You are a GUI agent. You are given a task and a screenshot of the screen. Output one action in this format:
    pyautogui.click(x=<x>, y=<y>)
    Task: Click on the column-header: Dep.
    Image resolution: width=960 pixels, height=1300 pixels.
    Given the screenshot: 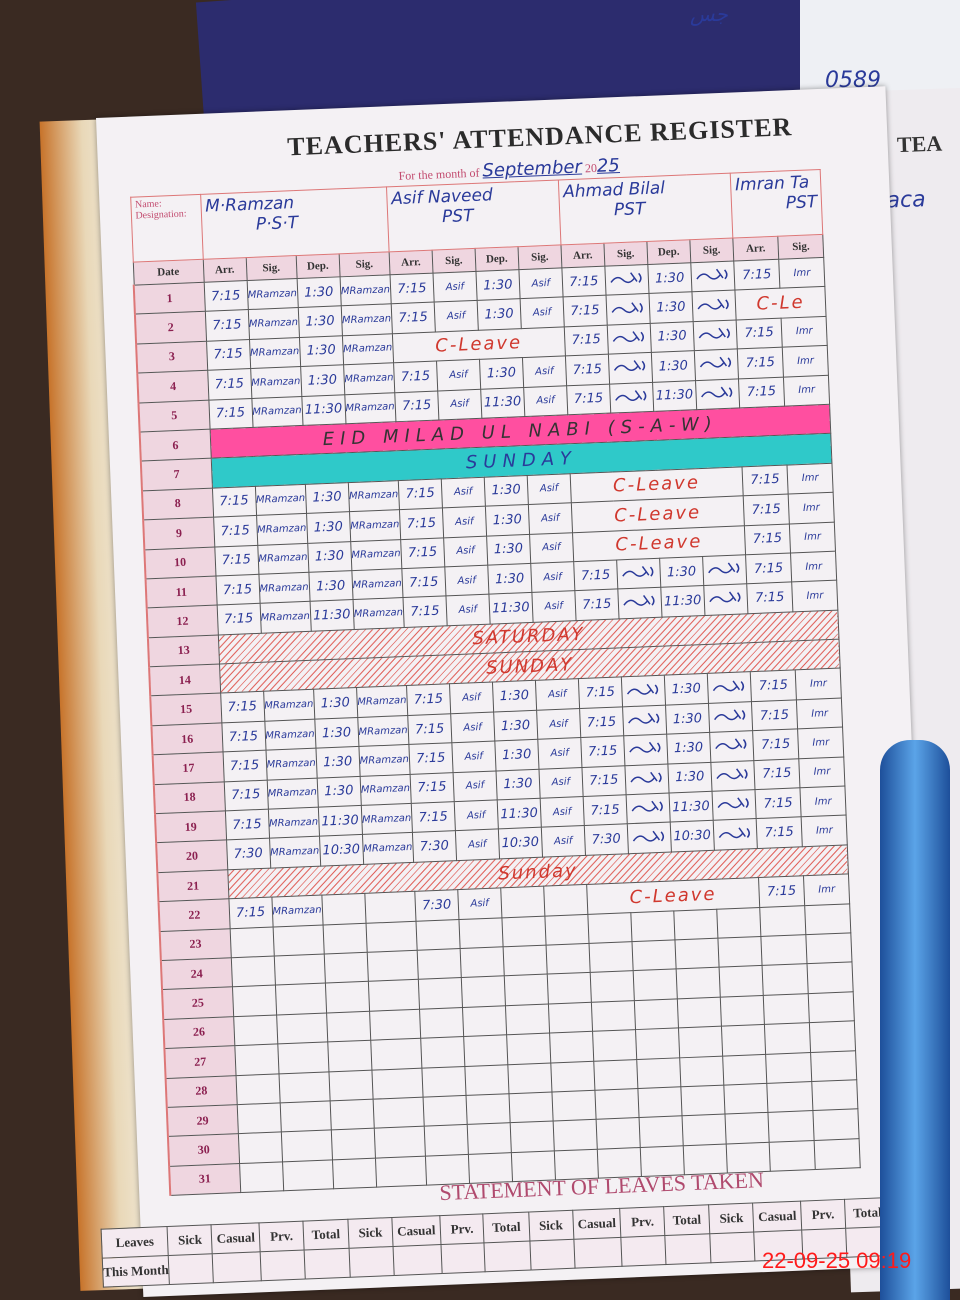 What is the action you would take?
    pyautogui.click(x=496, y=259)
    